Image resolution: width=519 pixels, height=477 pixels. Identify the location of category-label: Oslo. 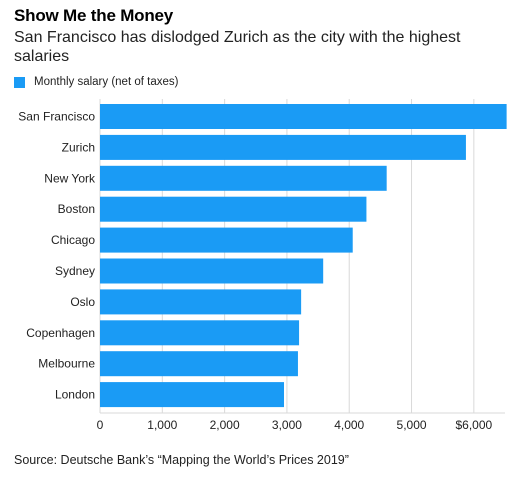
(82, 302).